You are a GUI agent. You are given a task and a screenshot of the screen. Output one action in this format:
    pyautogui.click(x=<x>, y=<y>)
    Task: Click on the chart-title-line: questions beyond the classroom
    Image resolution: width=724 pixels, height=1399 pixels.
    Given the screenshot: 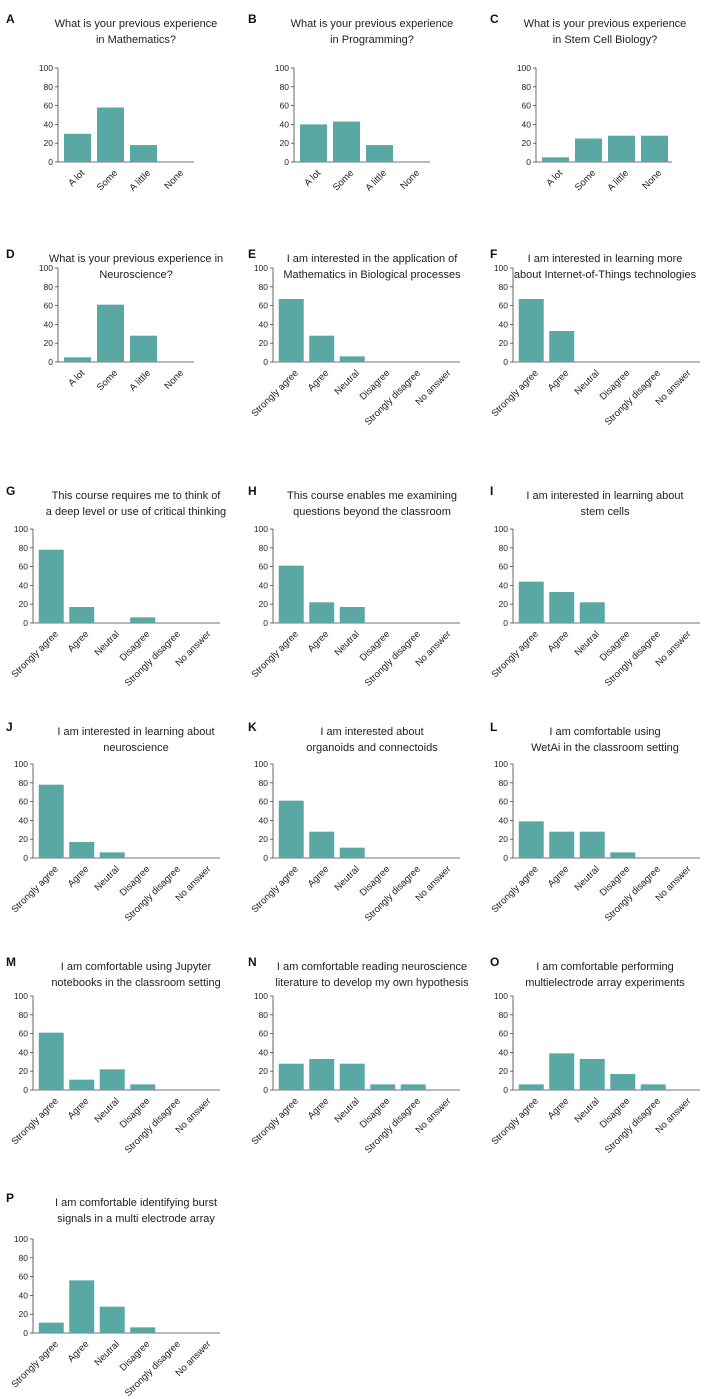 What is the action you would take?
    pyautogui.click(x=372, y=512)
    